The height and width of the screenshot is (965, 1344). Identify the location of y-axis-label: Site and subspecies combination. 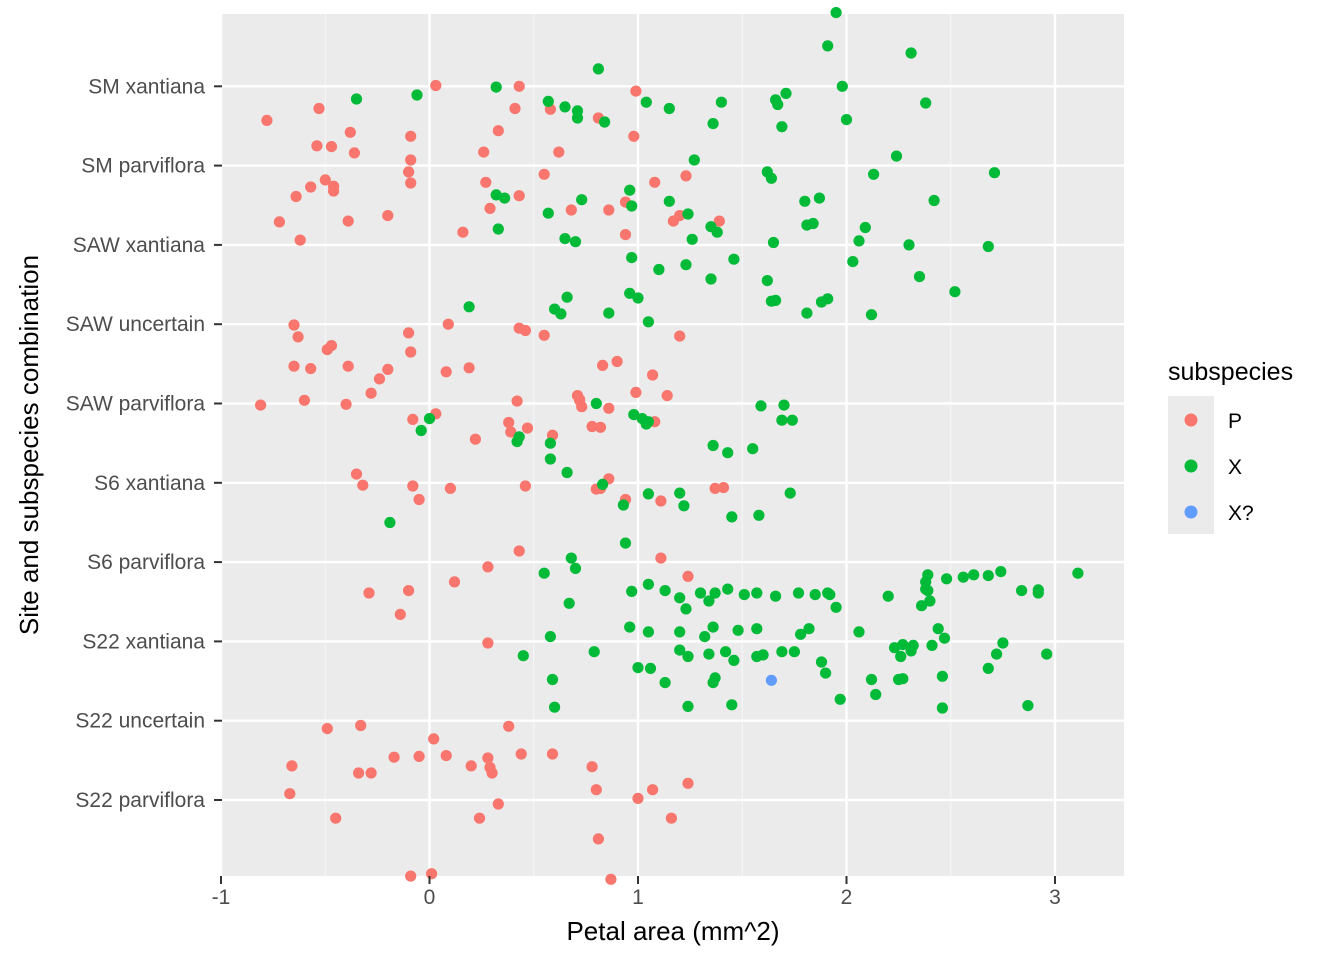
(29, 445).